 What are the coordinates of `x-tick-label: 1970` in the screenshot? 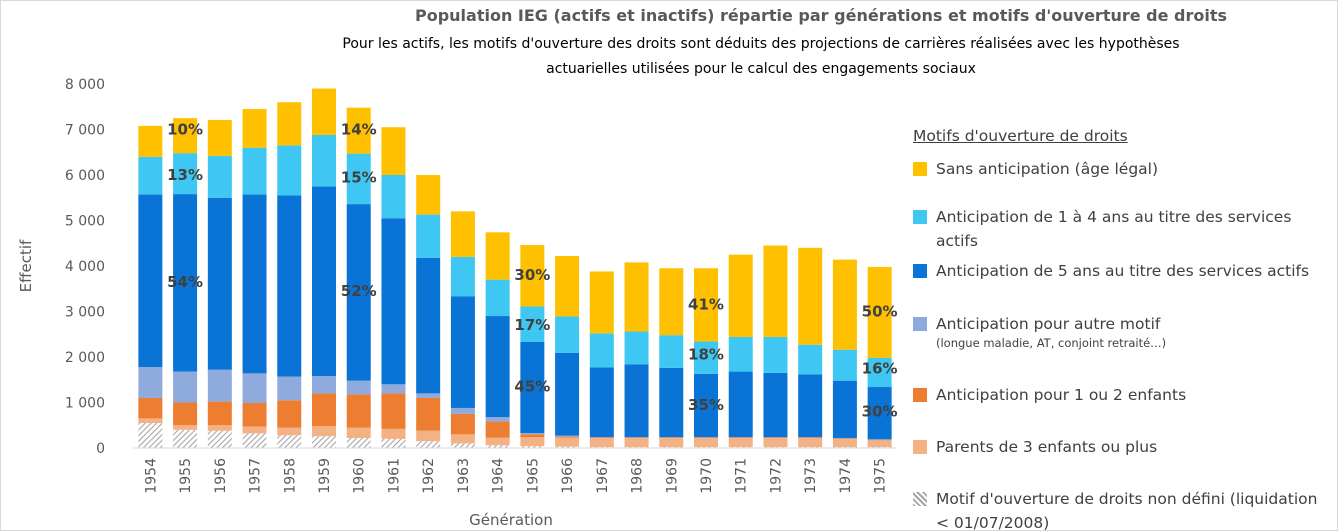 It's located at (707, 476).